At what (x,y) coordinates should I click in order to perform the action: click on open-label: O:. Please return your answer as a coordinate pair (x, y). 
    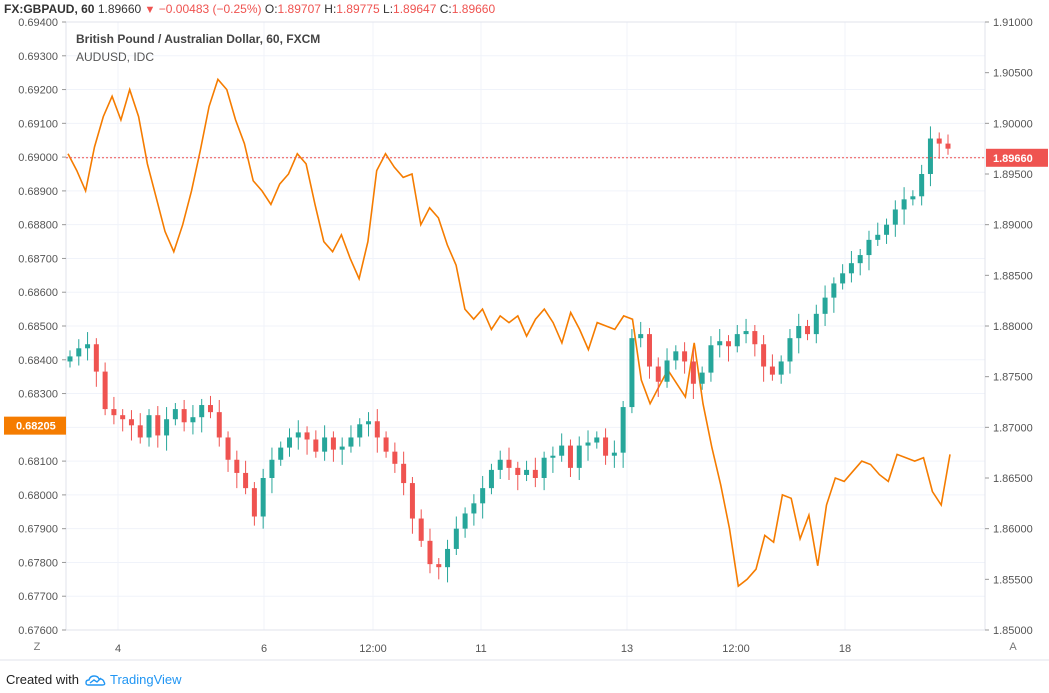
    Looking at the image, I should click on (271, 9).